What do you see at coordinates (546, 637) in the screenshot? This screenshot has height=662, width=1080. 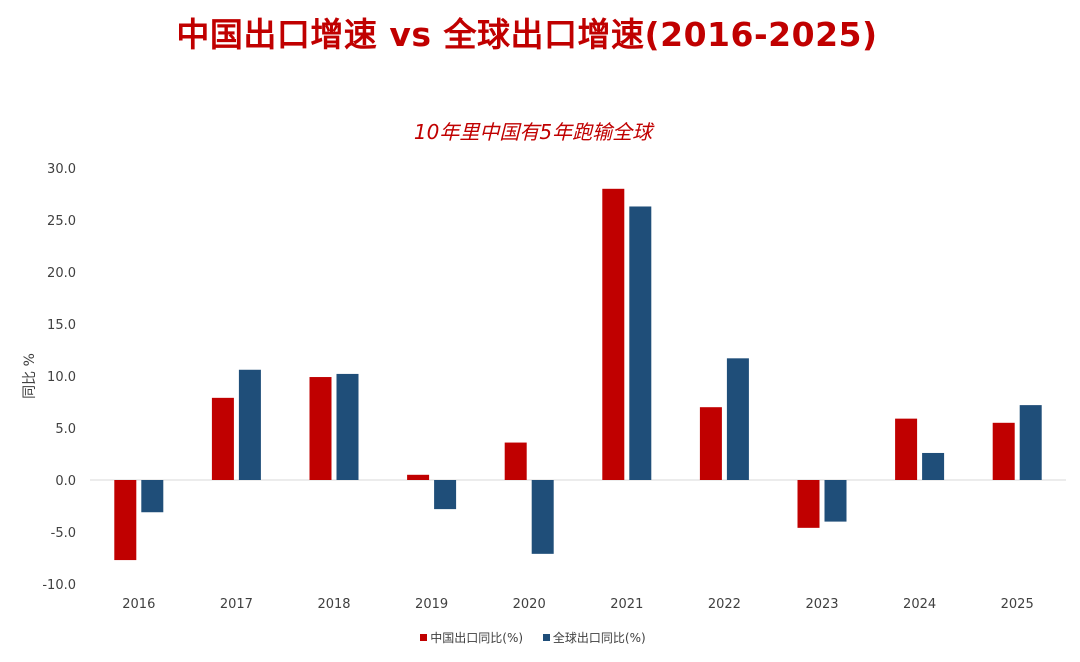 I see `legend-swatch-global` at bounding box center [546, 637].